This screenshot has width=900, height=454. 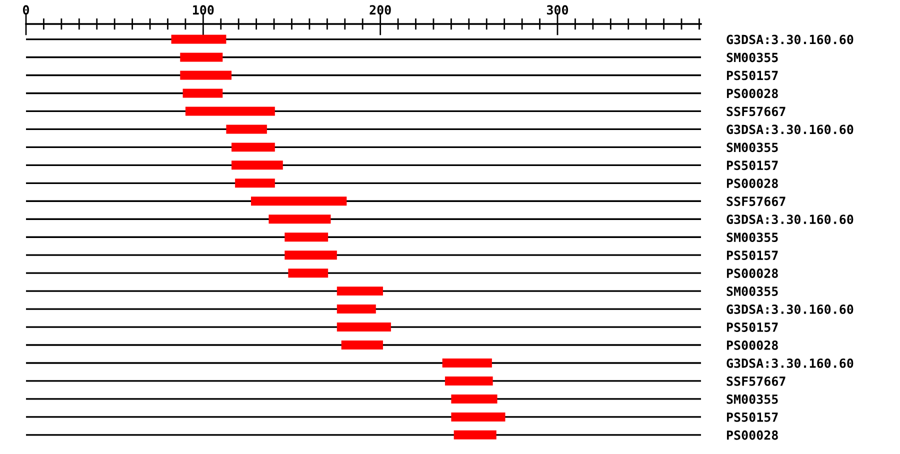 What do you see at coordinates (203, 10) in the screenshot?
I see `x-tick-label: 100` at bounding box center [203, 10].